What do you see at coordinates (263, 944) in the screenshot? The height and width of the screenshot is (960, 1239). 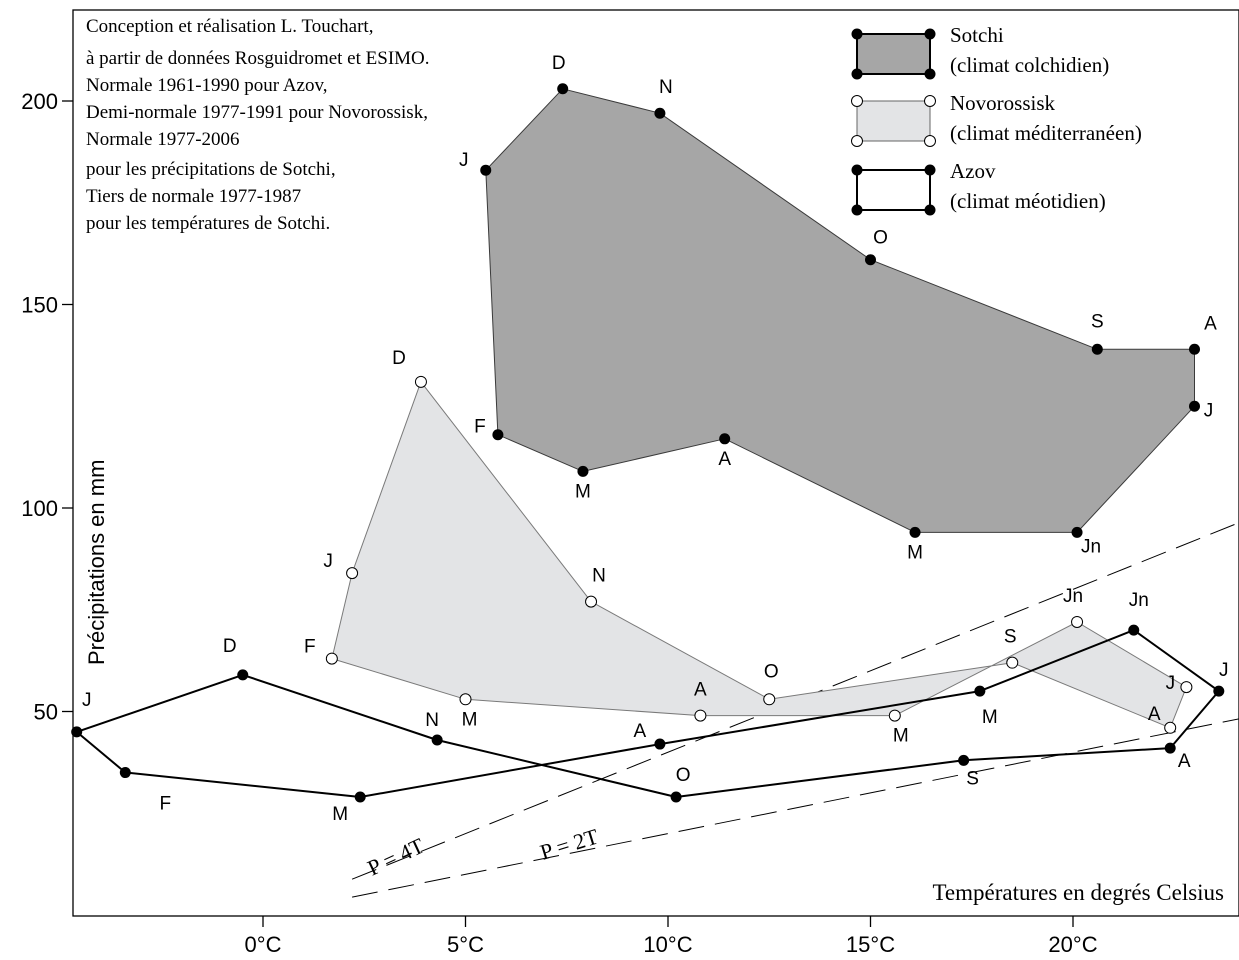 I see `x-tick-label: 0°C` at bounding box center [263, 944].